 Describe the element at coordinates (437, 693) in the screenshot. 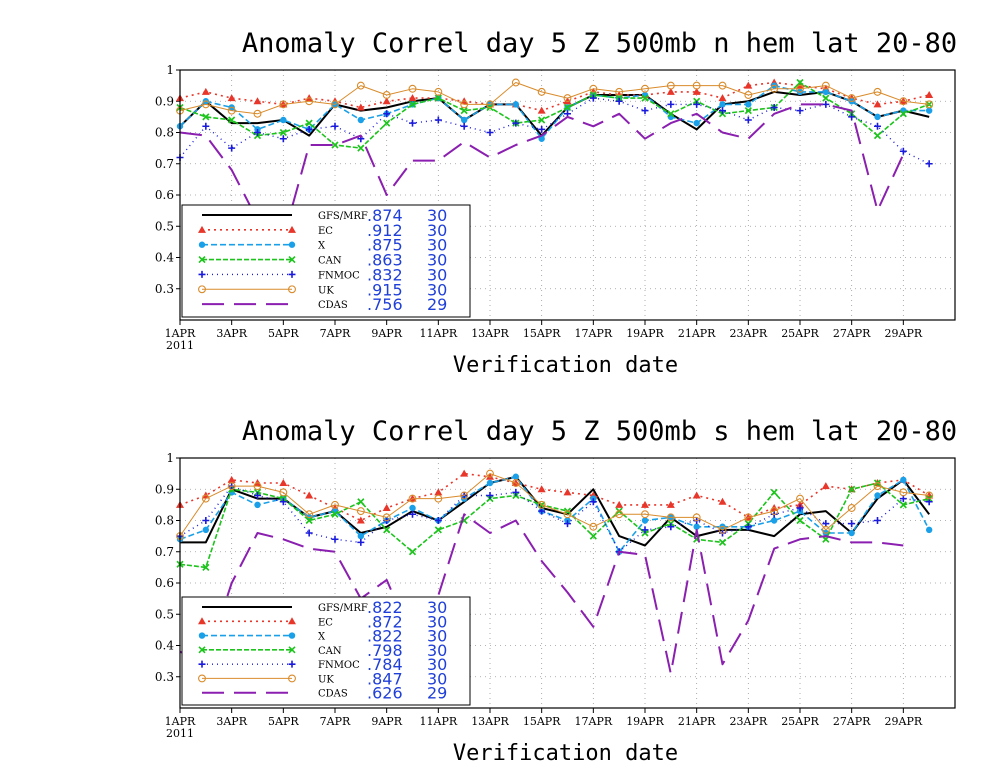

I see `legend-count: 29` at that location.